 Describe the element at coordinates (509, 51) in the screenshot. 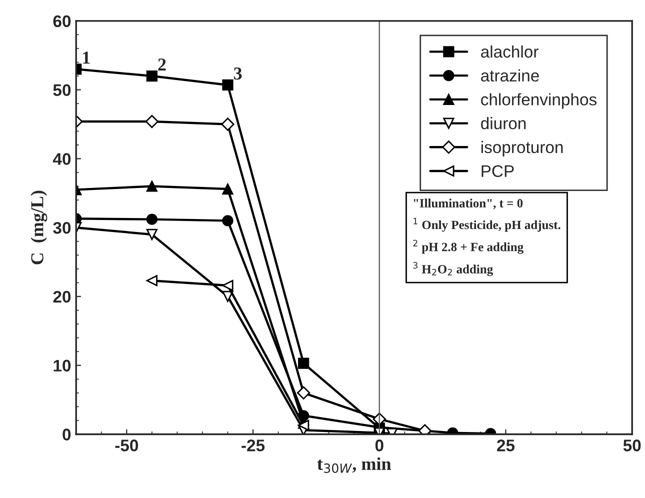

I see `legend-label: alachlor` at that location.